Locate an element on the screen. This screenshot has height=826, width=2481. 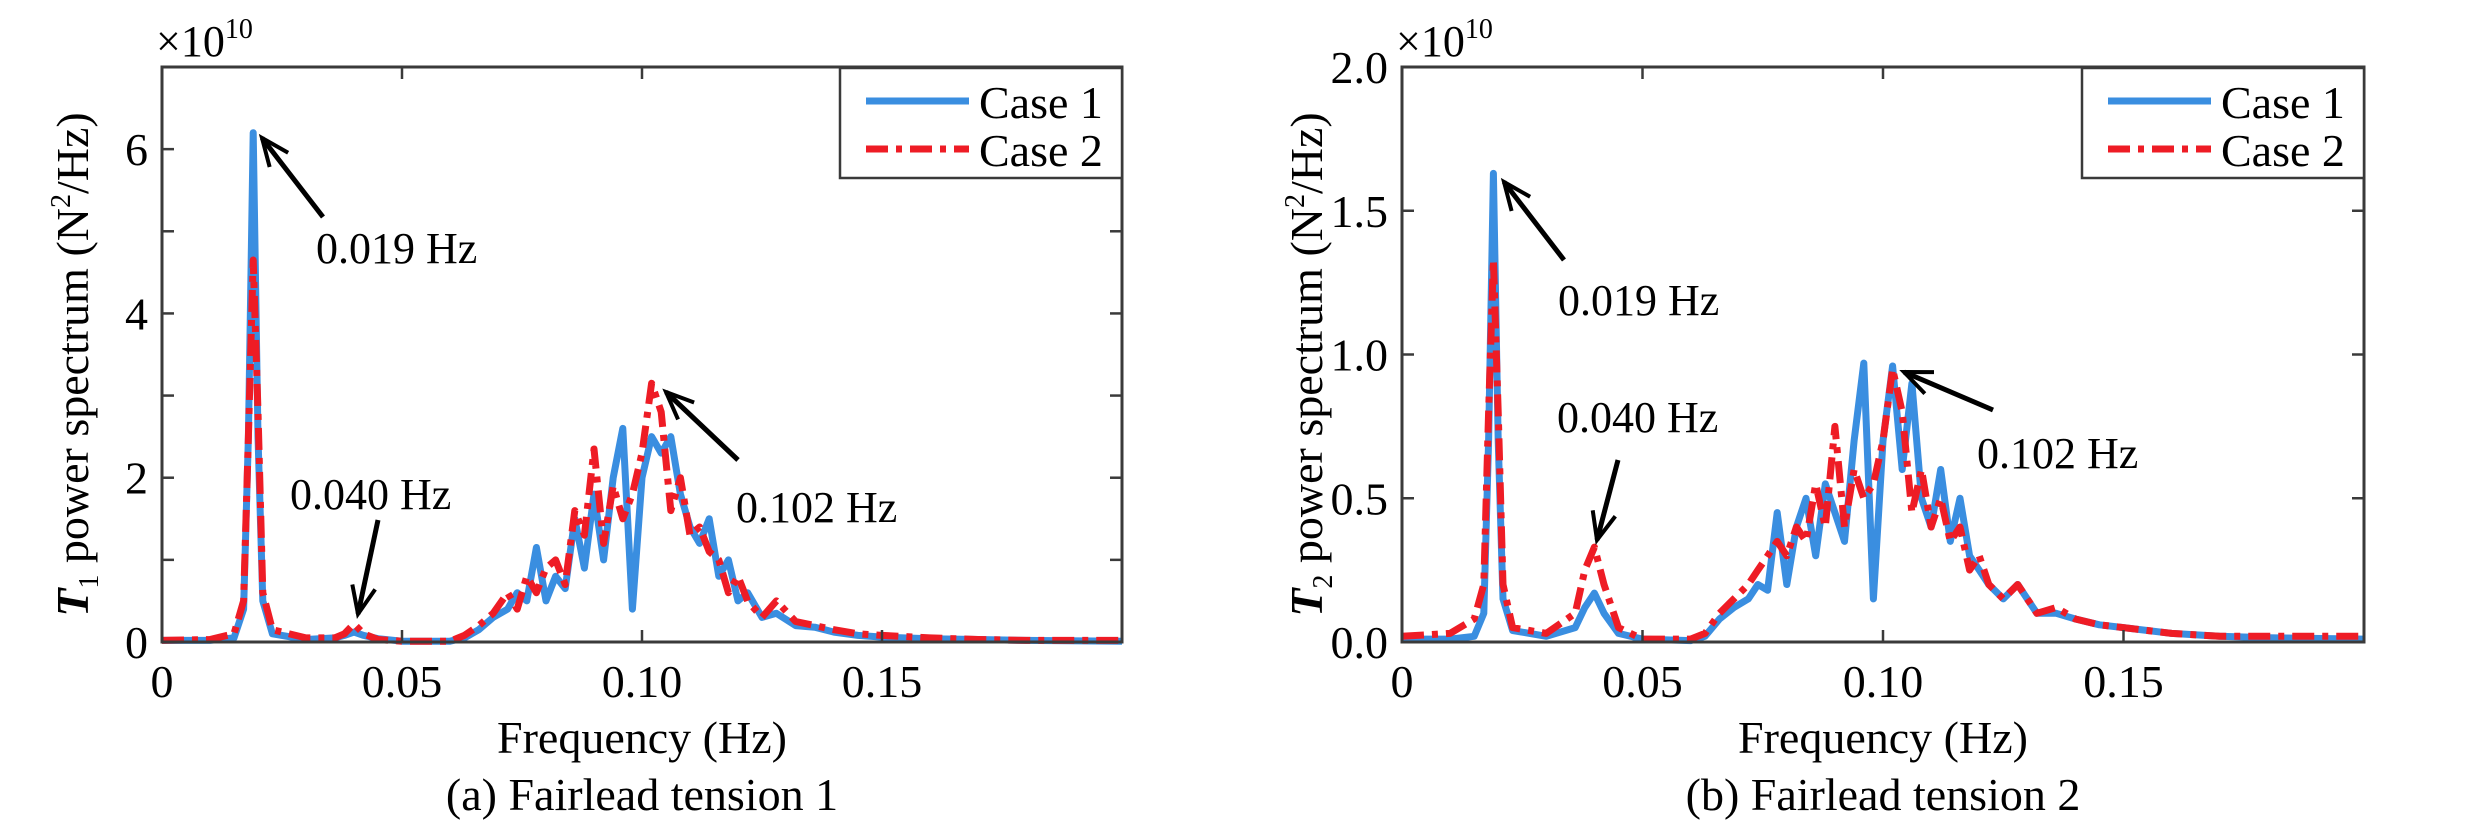
y-axis-label: T1 power spectrum (N2/Hz) is located at coordinates (75, 364).